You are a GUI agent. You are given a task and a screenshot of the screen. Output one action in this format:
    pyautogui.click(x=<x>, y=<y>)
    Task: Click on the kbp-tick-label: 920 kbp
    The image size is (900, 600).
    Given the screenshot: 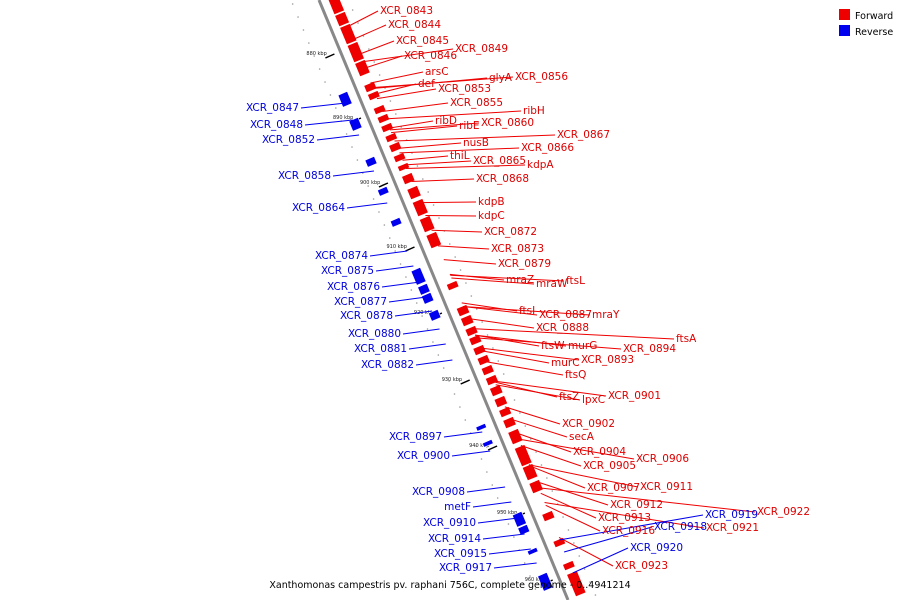 What is the action you would take?
    pyautogui.click(x=424, y=313)
    